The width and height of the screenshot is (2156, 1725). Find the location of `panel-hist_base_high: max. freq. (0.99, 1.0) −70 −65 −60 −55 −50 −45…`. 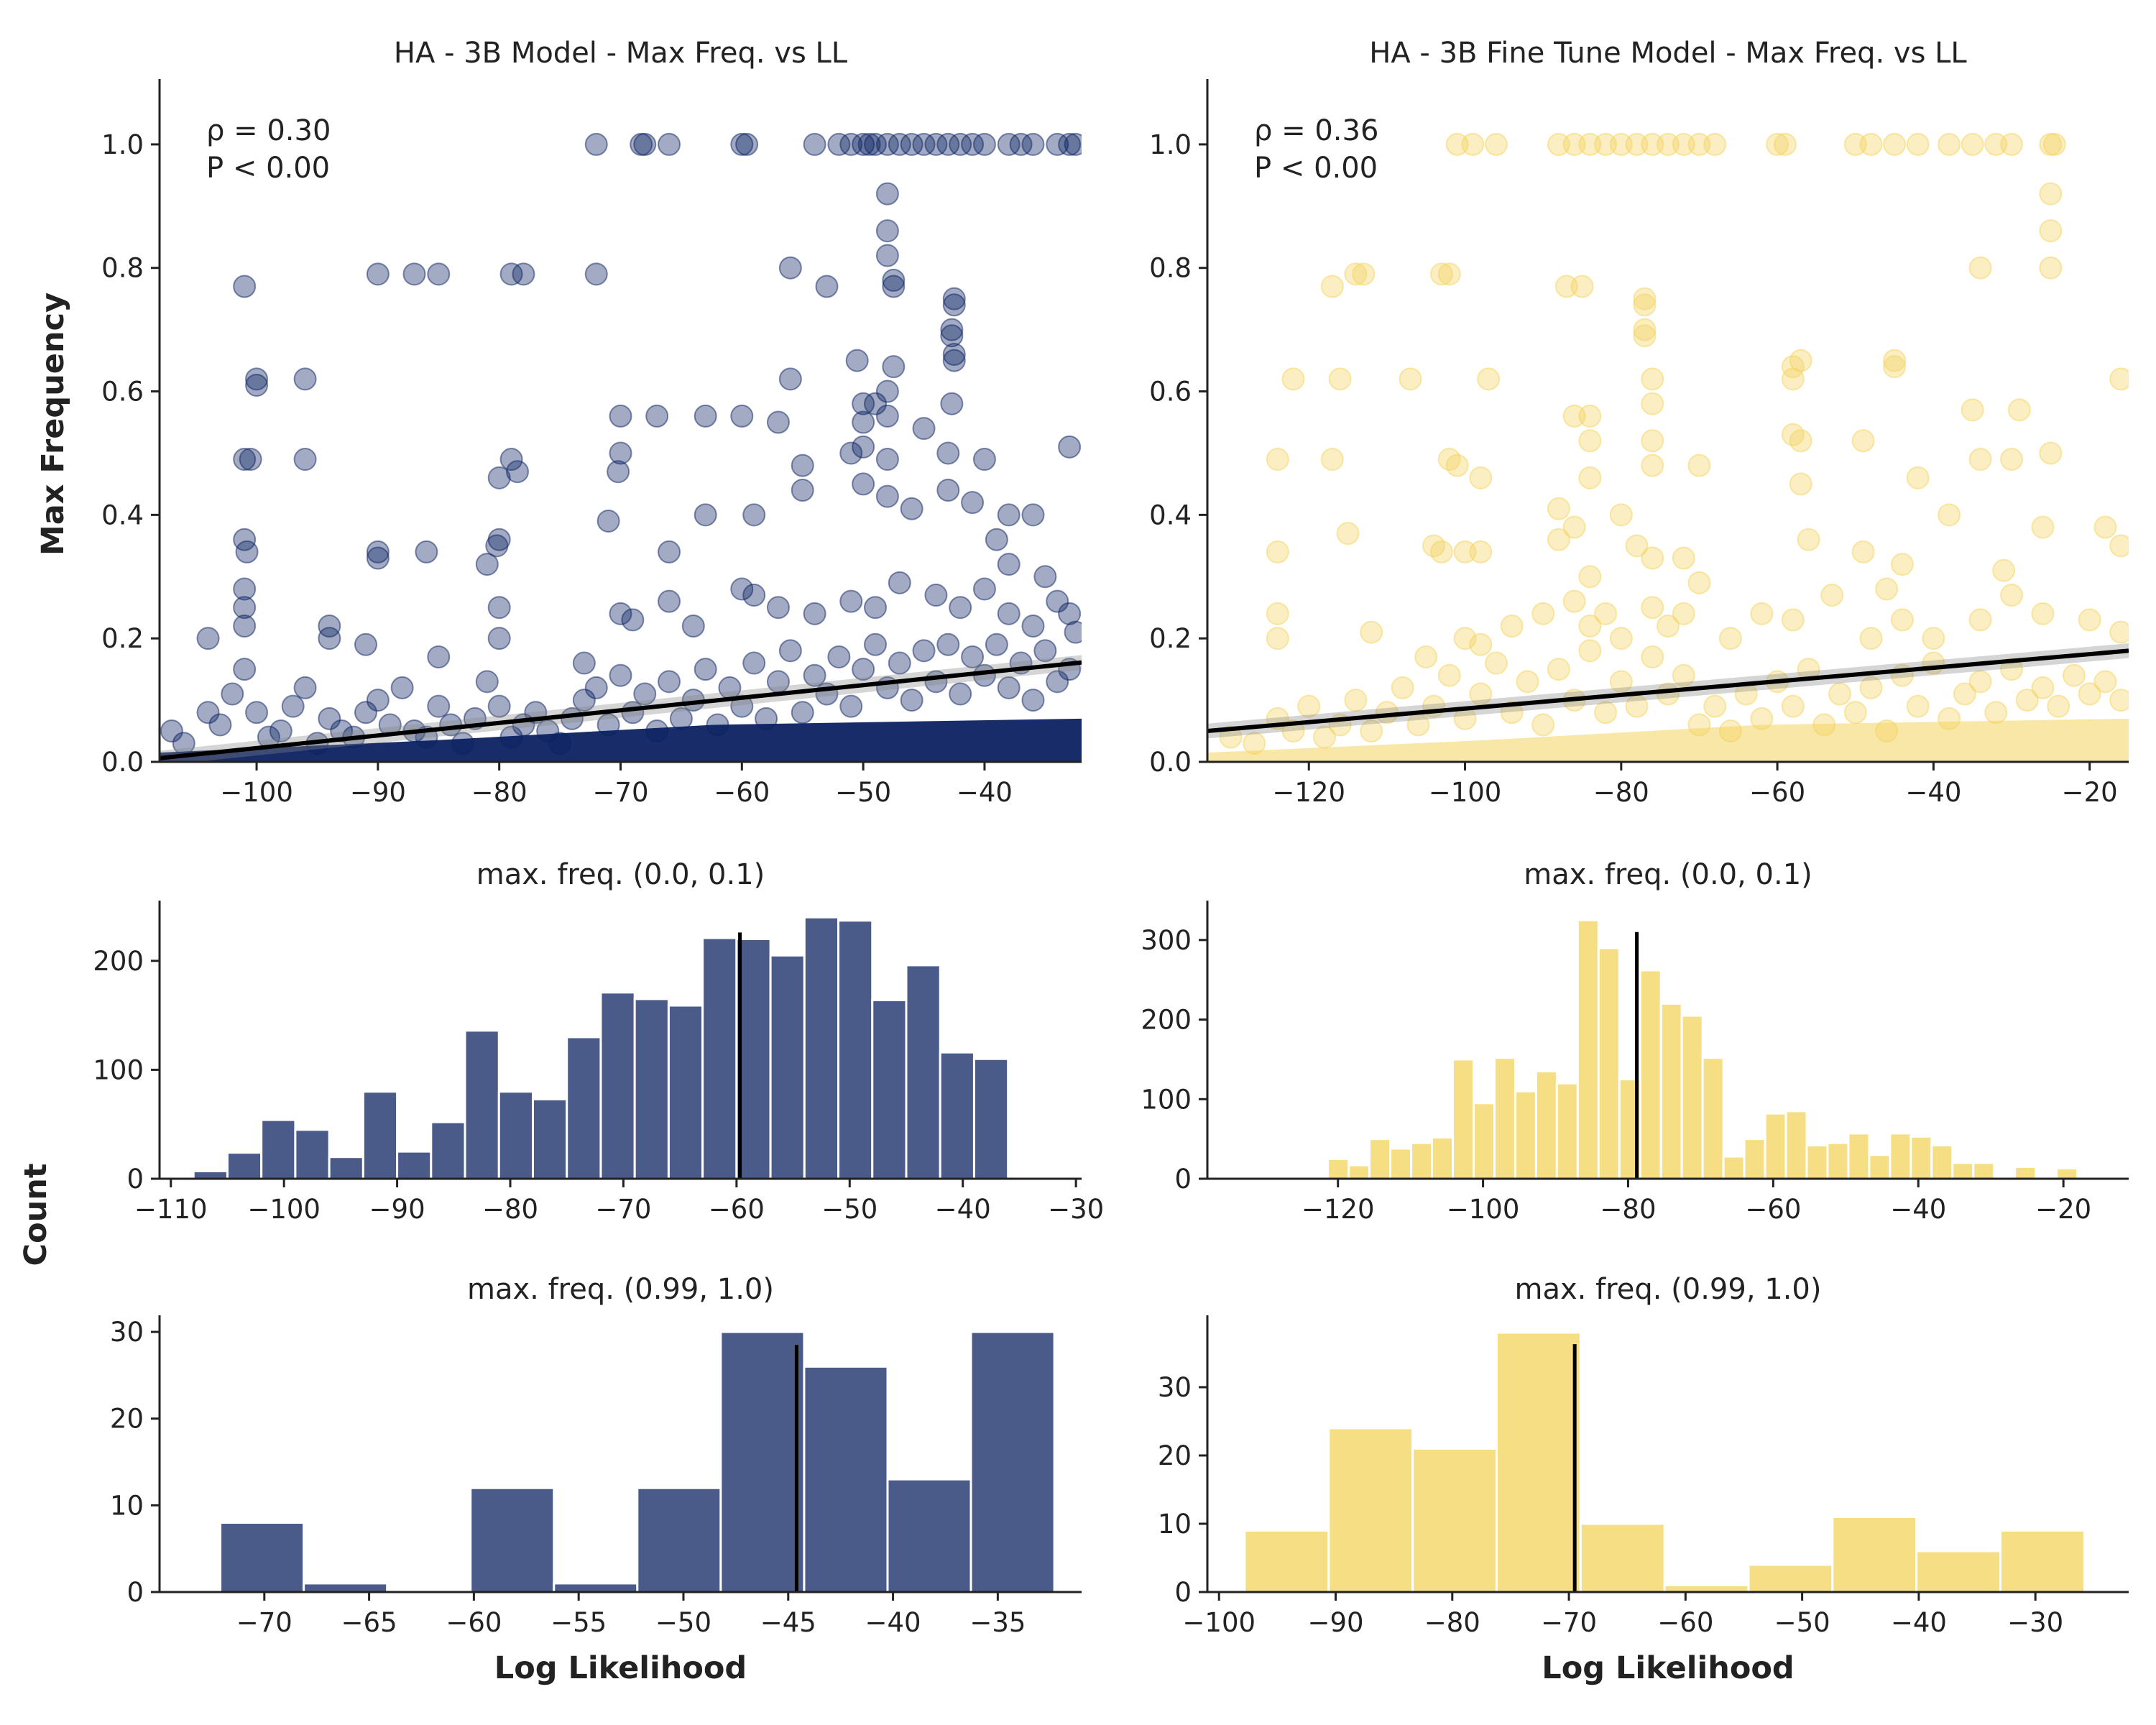

panel-hist_base_high: max. freq. (0.99, 1.0) −70 −65 −60 −55 −50 −45… is located at coordinates (596, 1479).